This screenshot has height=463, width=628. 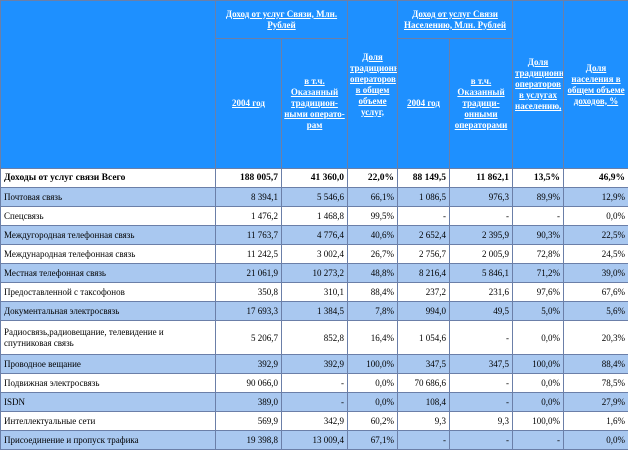 I want to click on cell-share-traditional-population: -, so click(x=538, y=440).